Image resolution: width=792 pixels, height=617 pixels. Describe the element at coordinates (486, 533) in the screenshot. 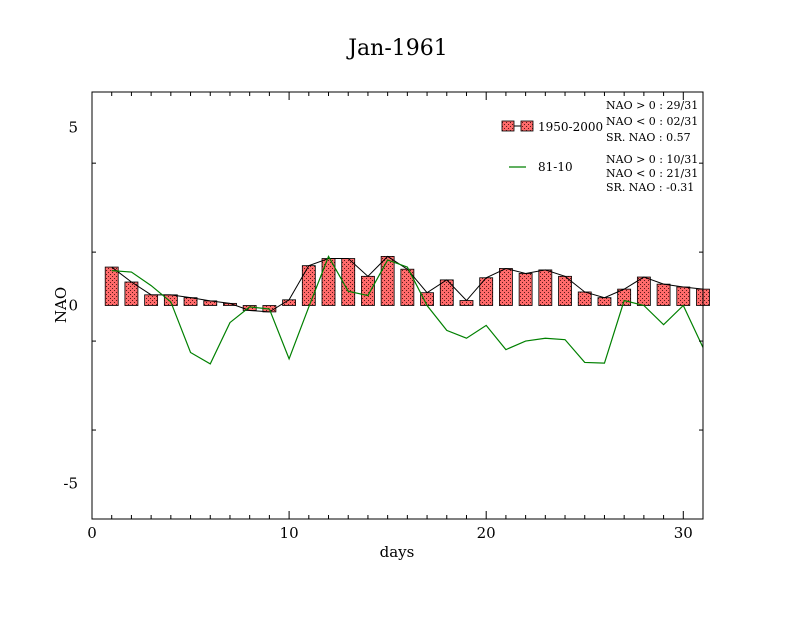

I see `x-tick-label-20: 20` at that location.